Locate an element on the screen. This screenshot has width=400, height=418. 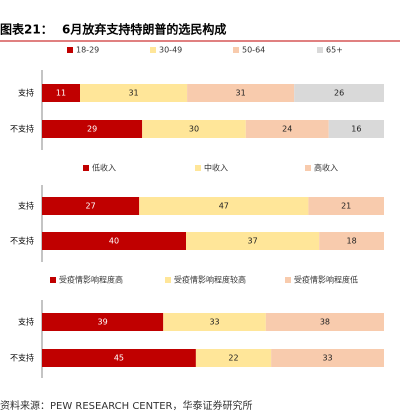
title: 6月放弃支持特朗普的选民构成 is located at coordinates (144, 29).